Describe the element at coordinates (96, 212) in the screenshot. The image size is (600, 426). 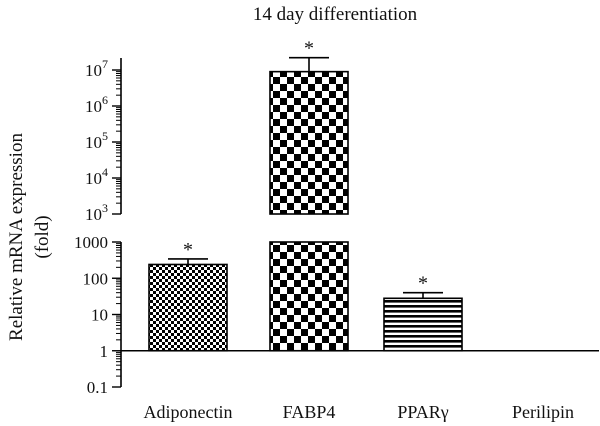
I see `y-tick-label: 10³` at that location.